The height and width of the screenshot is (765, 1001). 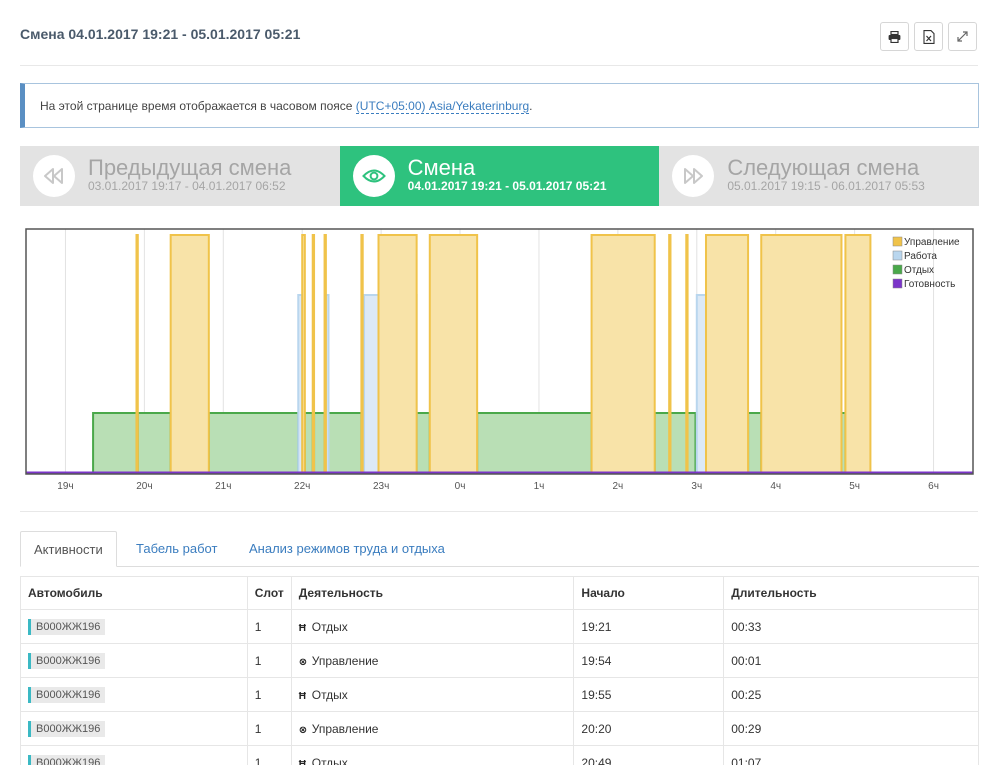 I want to click on duration-cell: 00:29, so click(x=851, y=728).